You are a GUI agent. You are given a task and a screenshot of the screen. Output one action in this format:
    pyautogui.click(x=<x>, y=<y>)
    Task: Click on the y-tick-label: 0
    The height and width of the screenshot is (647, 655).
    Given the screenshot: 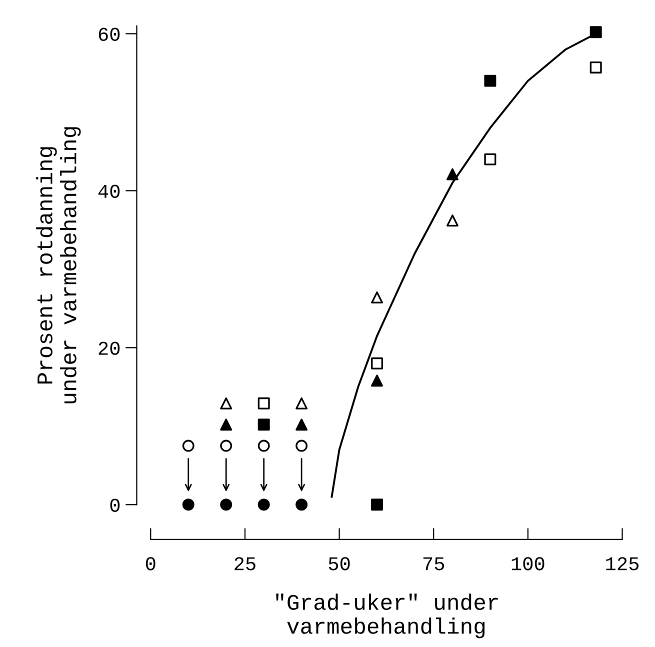 What is the action you would take?
    pyautogui.click(x=115, y=505)
    